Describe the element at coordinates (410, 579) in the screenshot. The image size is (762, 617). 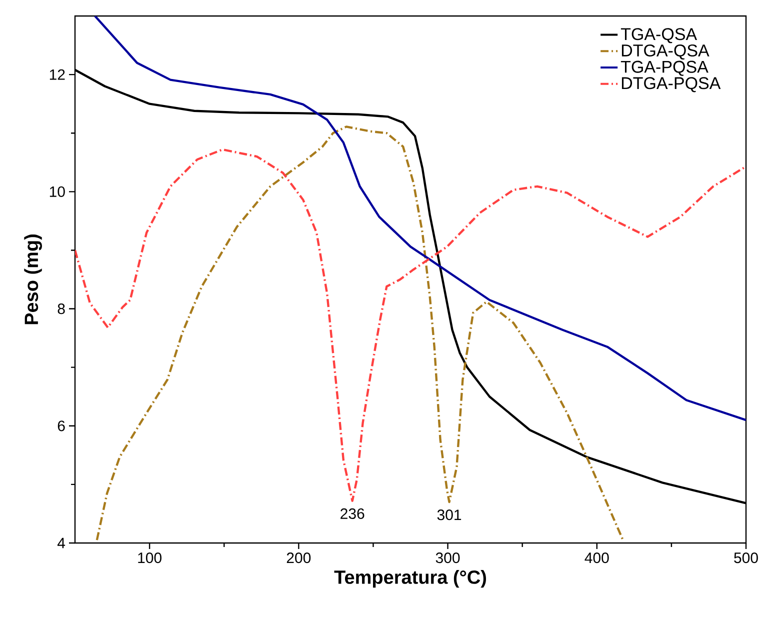
I see `x-axis-title: Temperatura (°C)` at that location.